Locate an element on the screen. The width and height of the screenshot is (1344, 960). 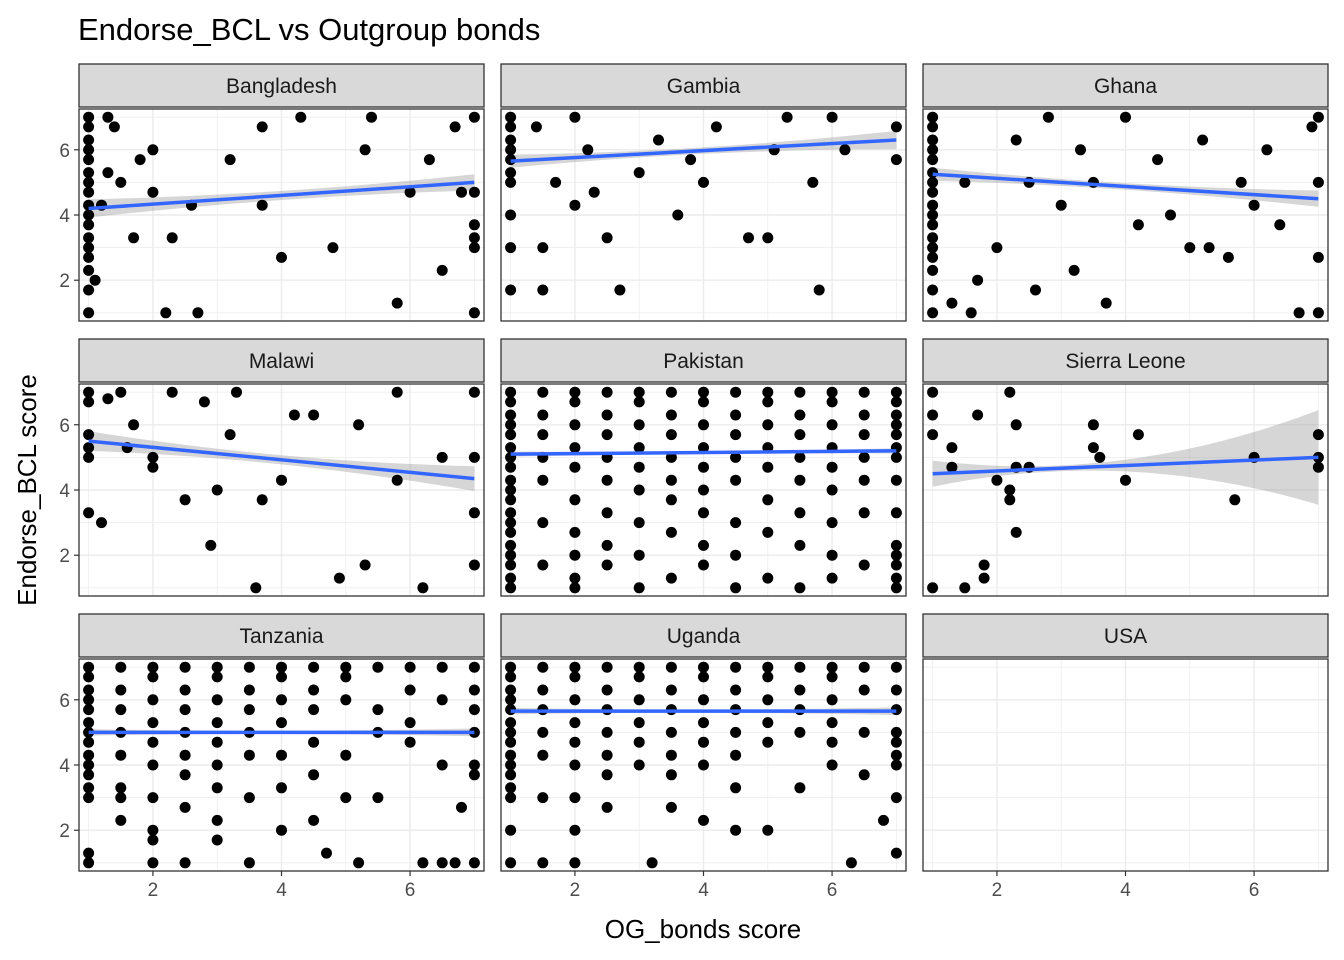
panel-border is located at coordinates (703, 490).